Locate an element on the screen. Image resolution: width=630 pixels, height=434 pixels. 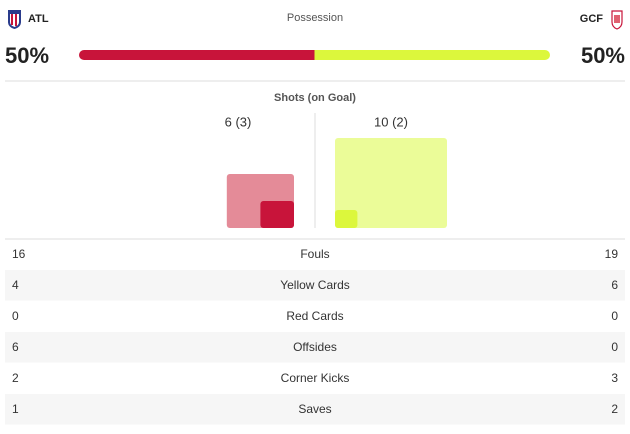
home-possession: 50% is located at coordinates (27, 55).